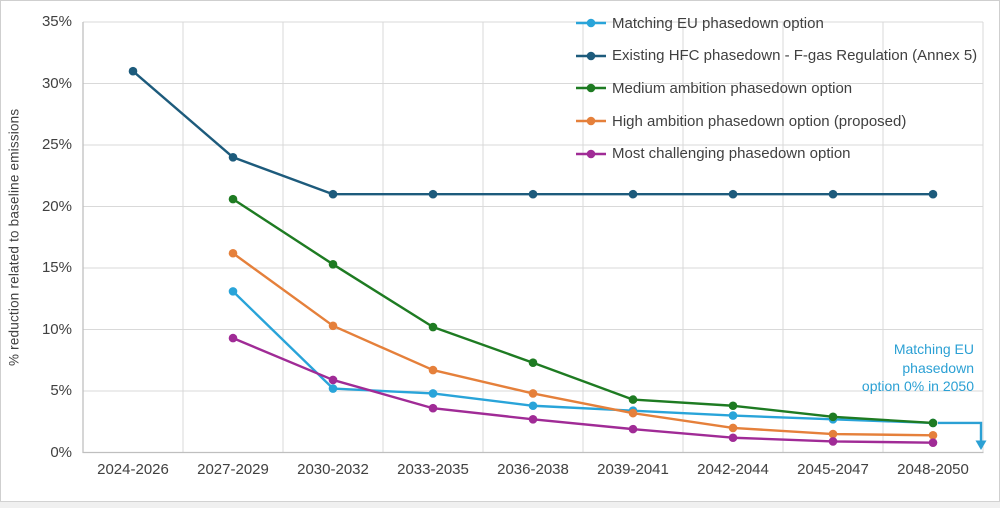  I want to click on y-tick-label: 35%, so click(56, 21).